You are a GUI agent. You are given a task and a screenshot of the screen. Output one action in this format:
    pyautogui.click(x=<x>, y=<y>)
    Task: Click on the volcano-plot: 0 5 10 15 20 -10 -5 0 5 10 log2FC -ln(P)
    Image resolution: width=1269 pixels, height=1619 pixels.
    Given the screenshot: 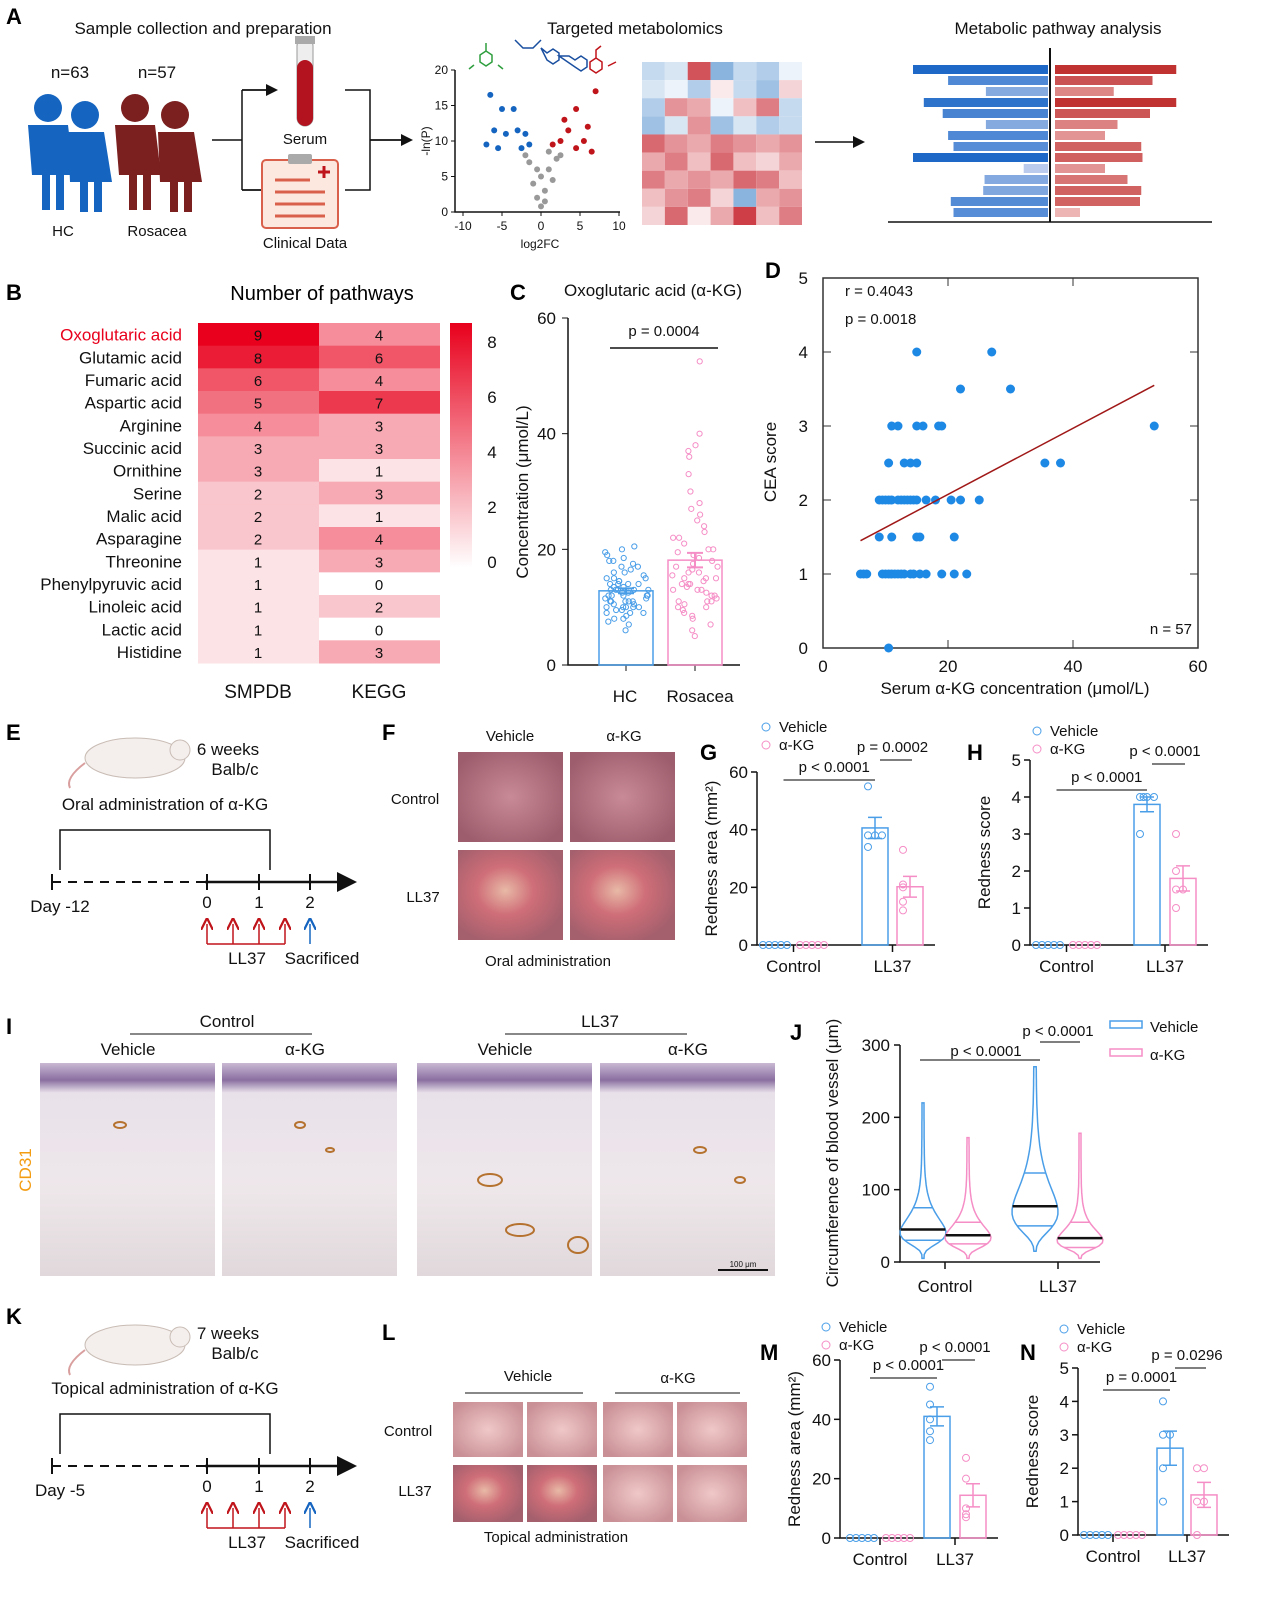 What is the action you would take?
    pyautogui.click(x=522, y=157)
    